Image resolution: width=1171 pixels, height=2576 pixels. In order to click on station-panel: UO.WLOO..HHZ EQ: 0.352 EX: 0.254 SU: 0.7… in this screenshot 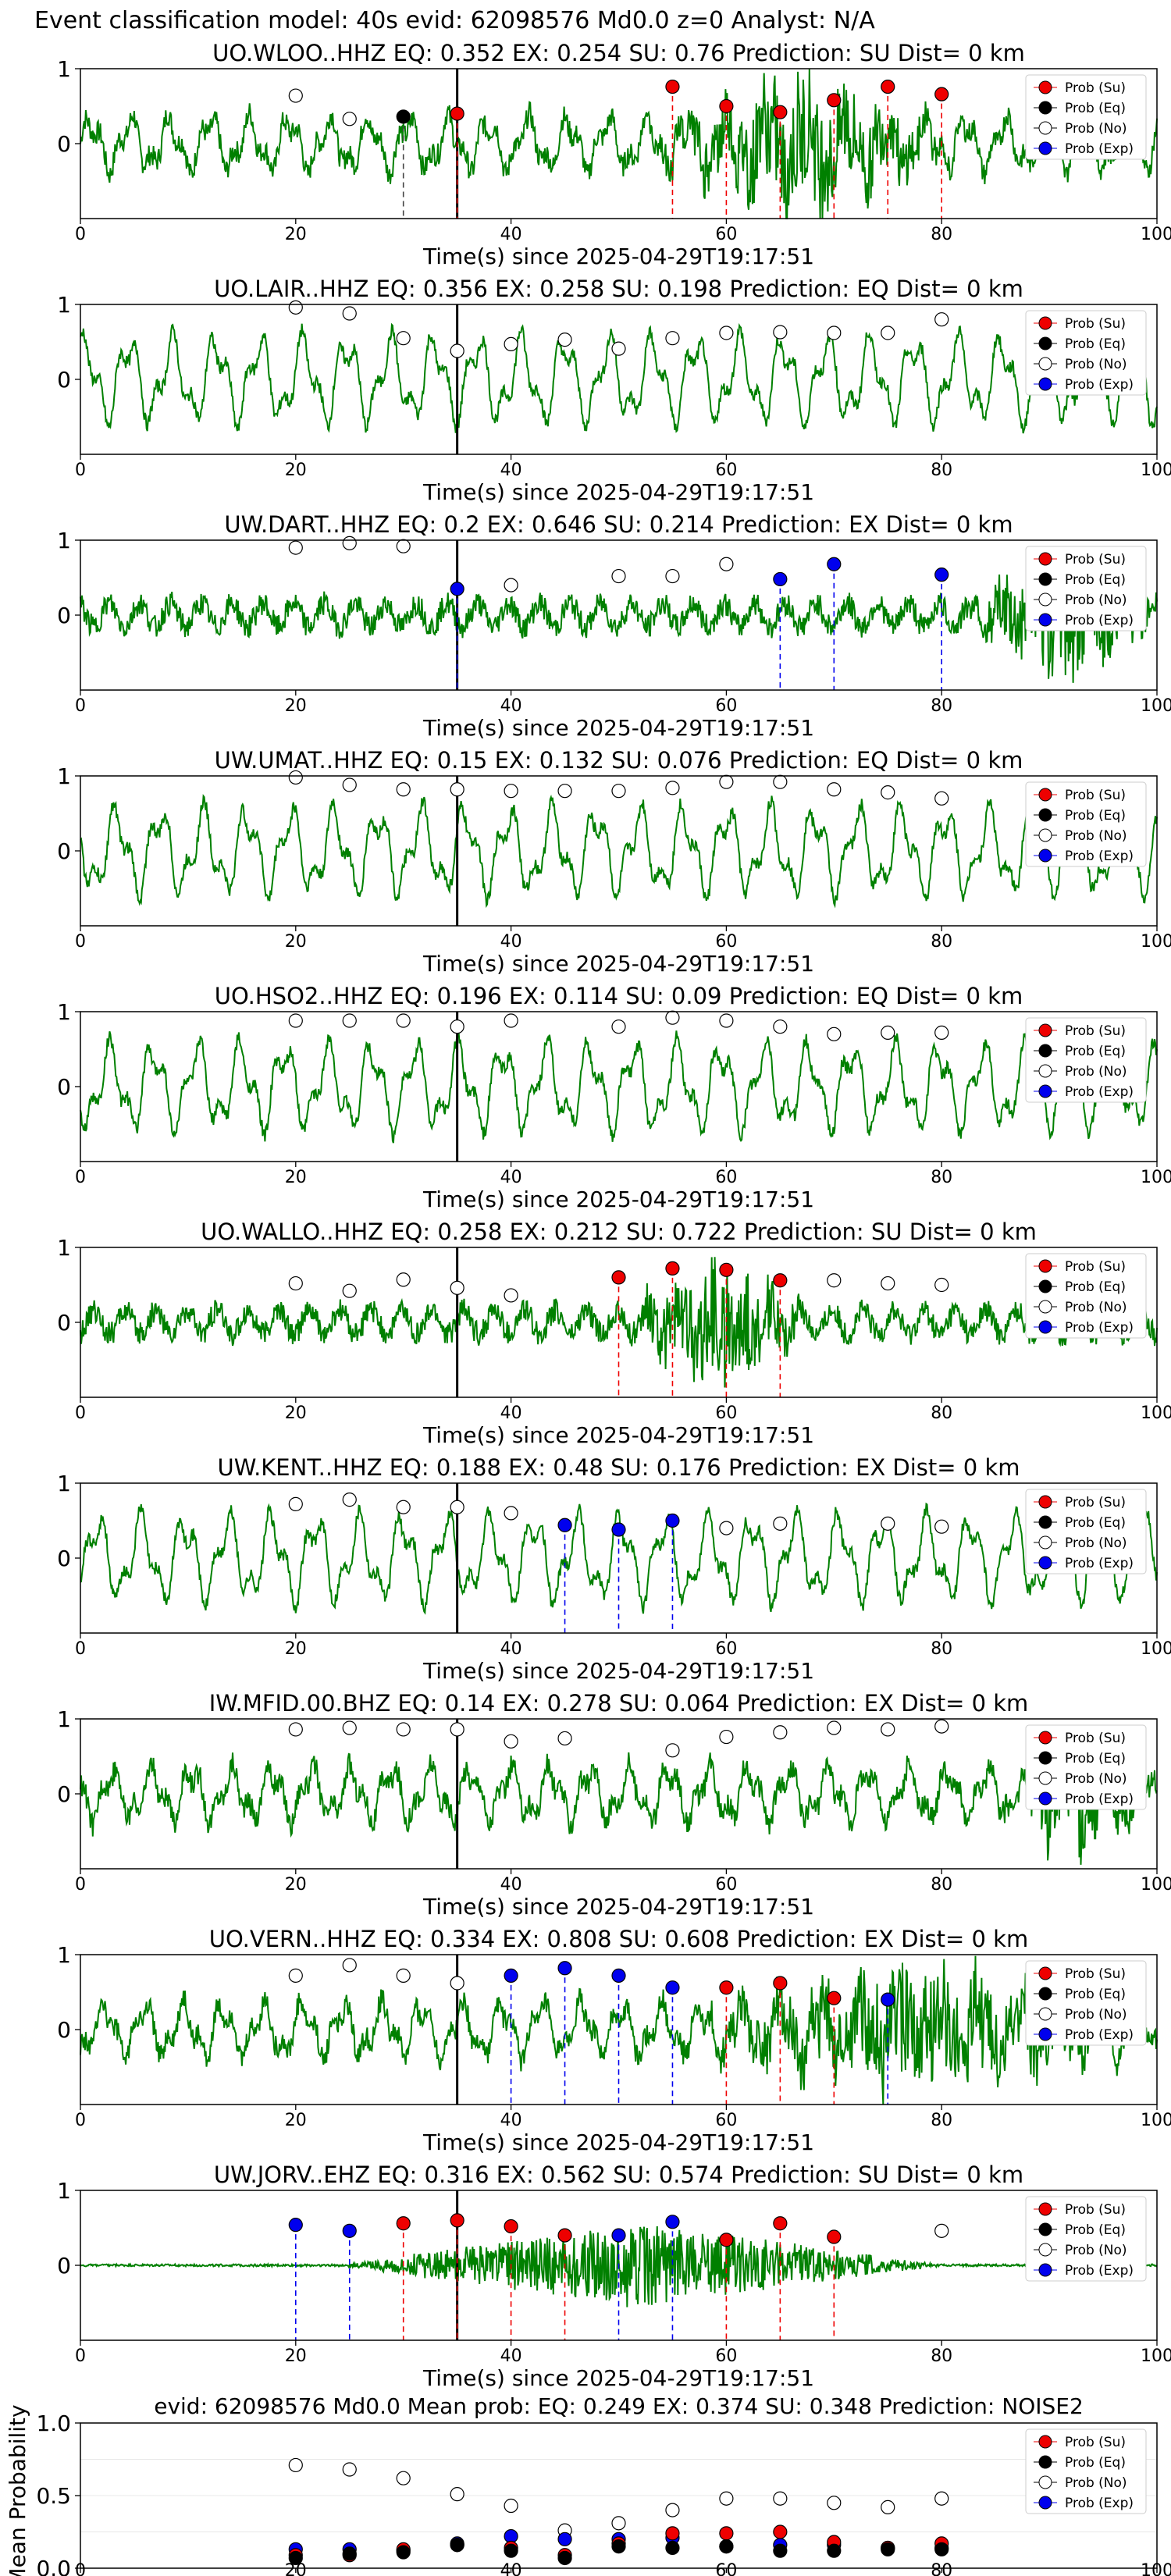, I will do `click(614, 154)`.